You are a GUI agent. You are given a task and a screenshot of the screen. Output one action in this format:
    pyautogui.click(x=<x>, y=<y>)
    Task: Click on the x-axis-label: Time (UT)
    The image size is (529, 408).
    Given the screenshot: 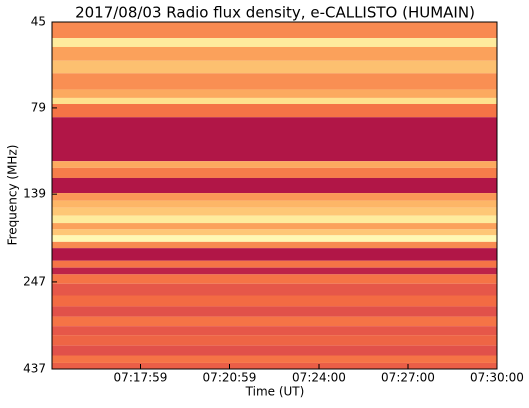 What is the action you would take?
    pyautogui.click(x=275, y=392)
    